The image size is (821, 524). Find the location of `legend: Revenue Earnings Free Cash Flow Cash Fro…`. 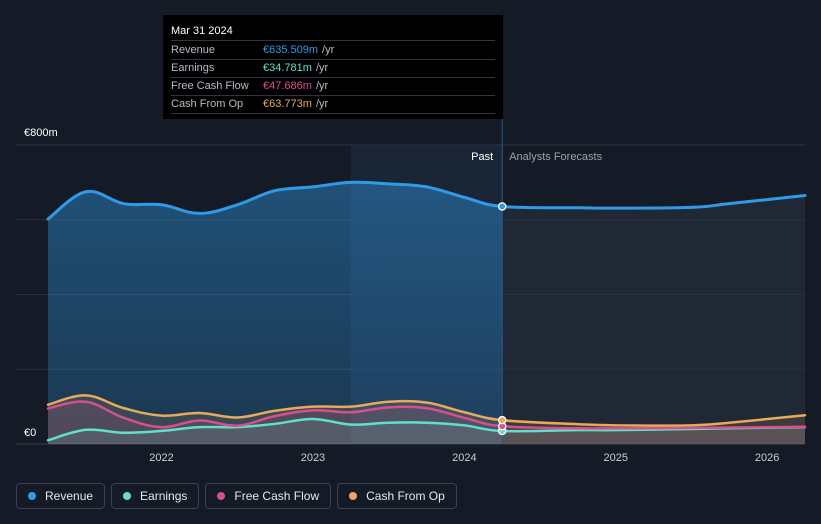

legend: Revenue Earnings Free Cash Flow Cash Fro… is located at coordinates (236, 496).